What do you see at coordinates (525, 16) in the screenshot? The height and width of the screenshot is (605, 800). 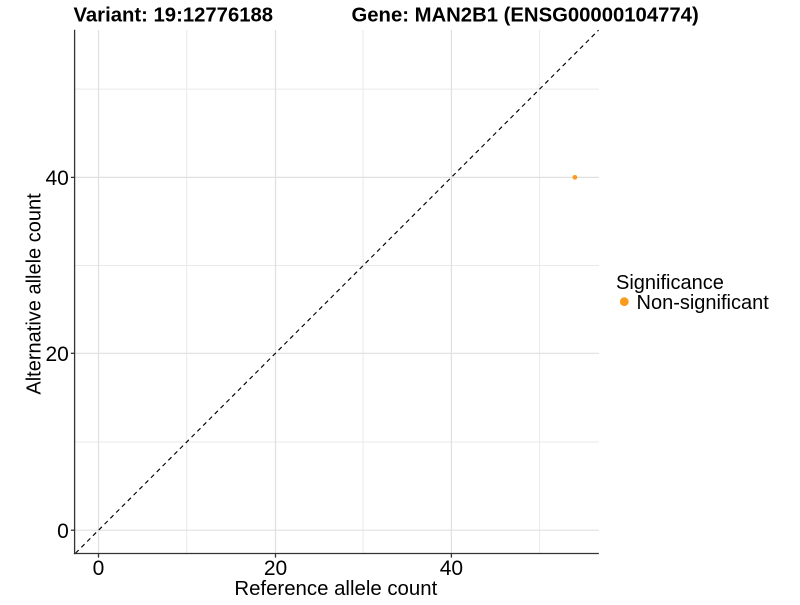 I see `svg-text: Gene: MAN2B1 (ENSG00000104774)` at bounding box center [525, 16].